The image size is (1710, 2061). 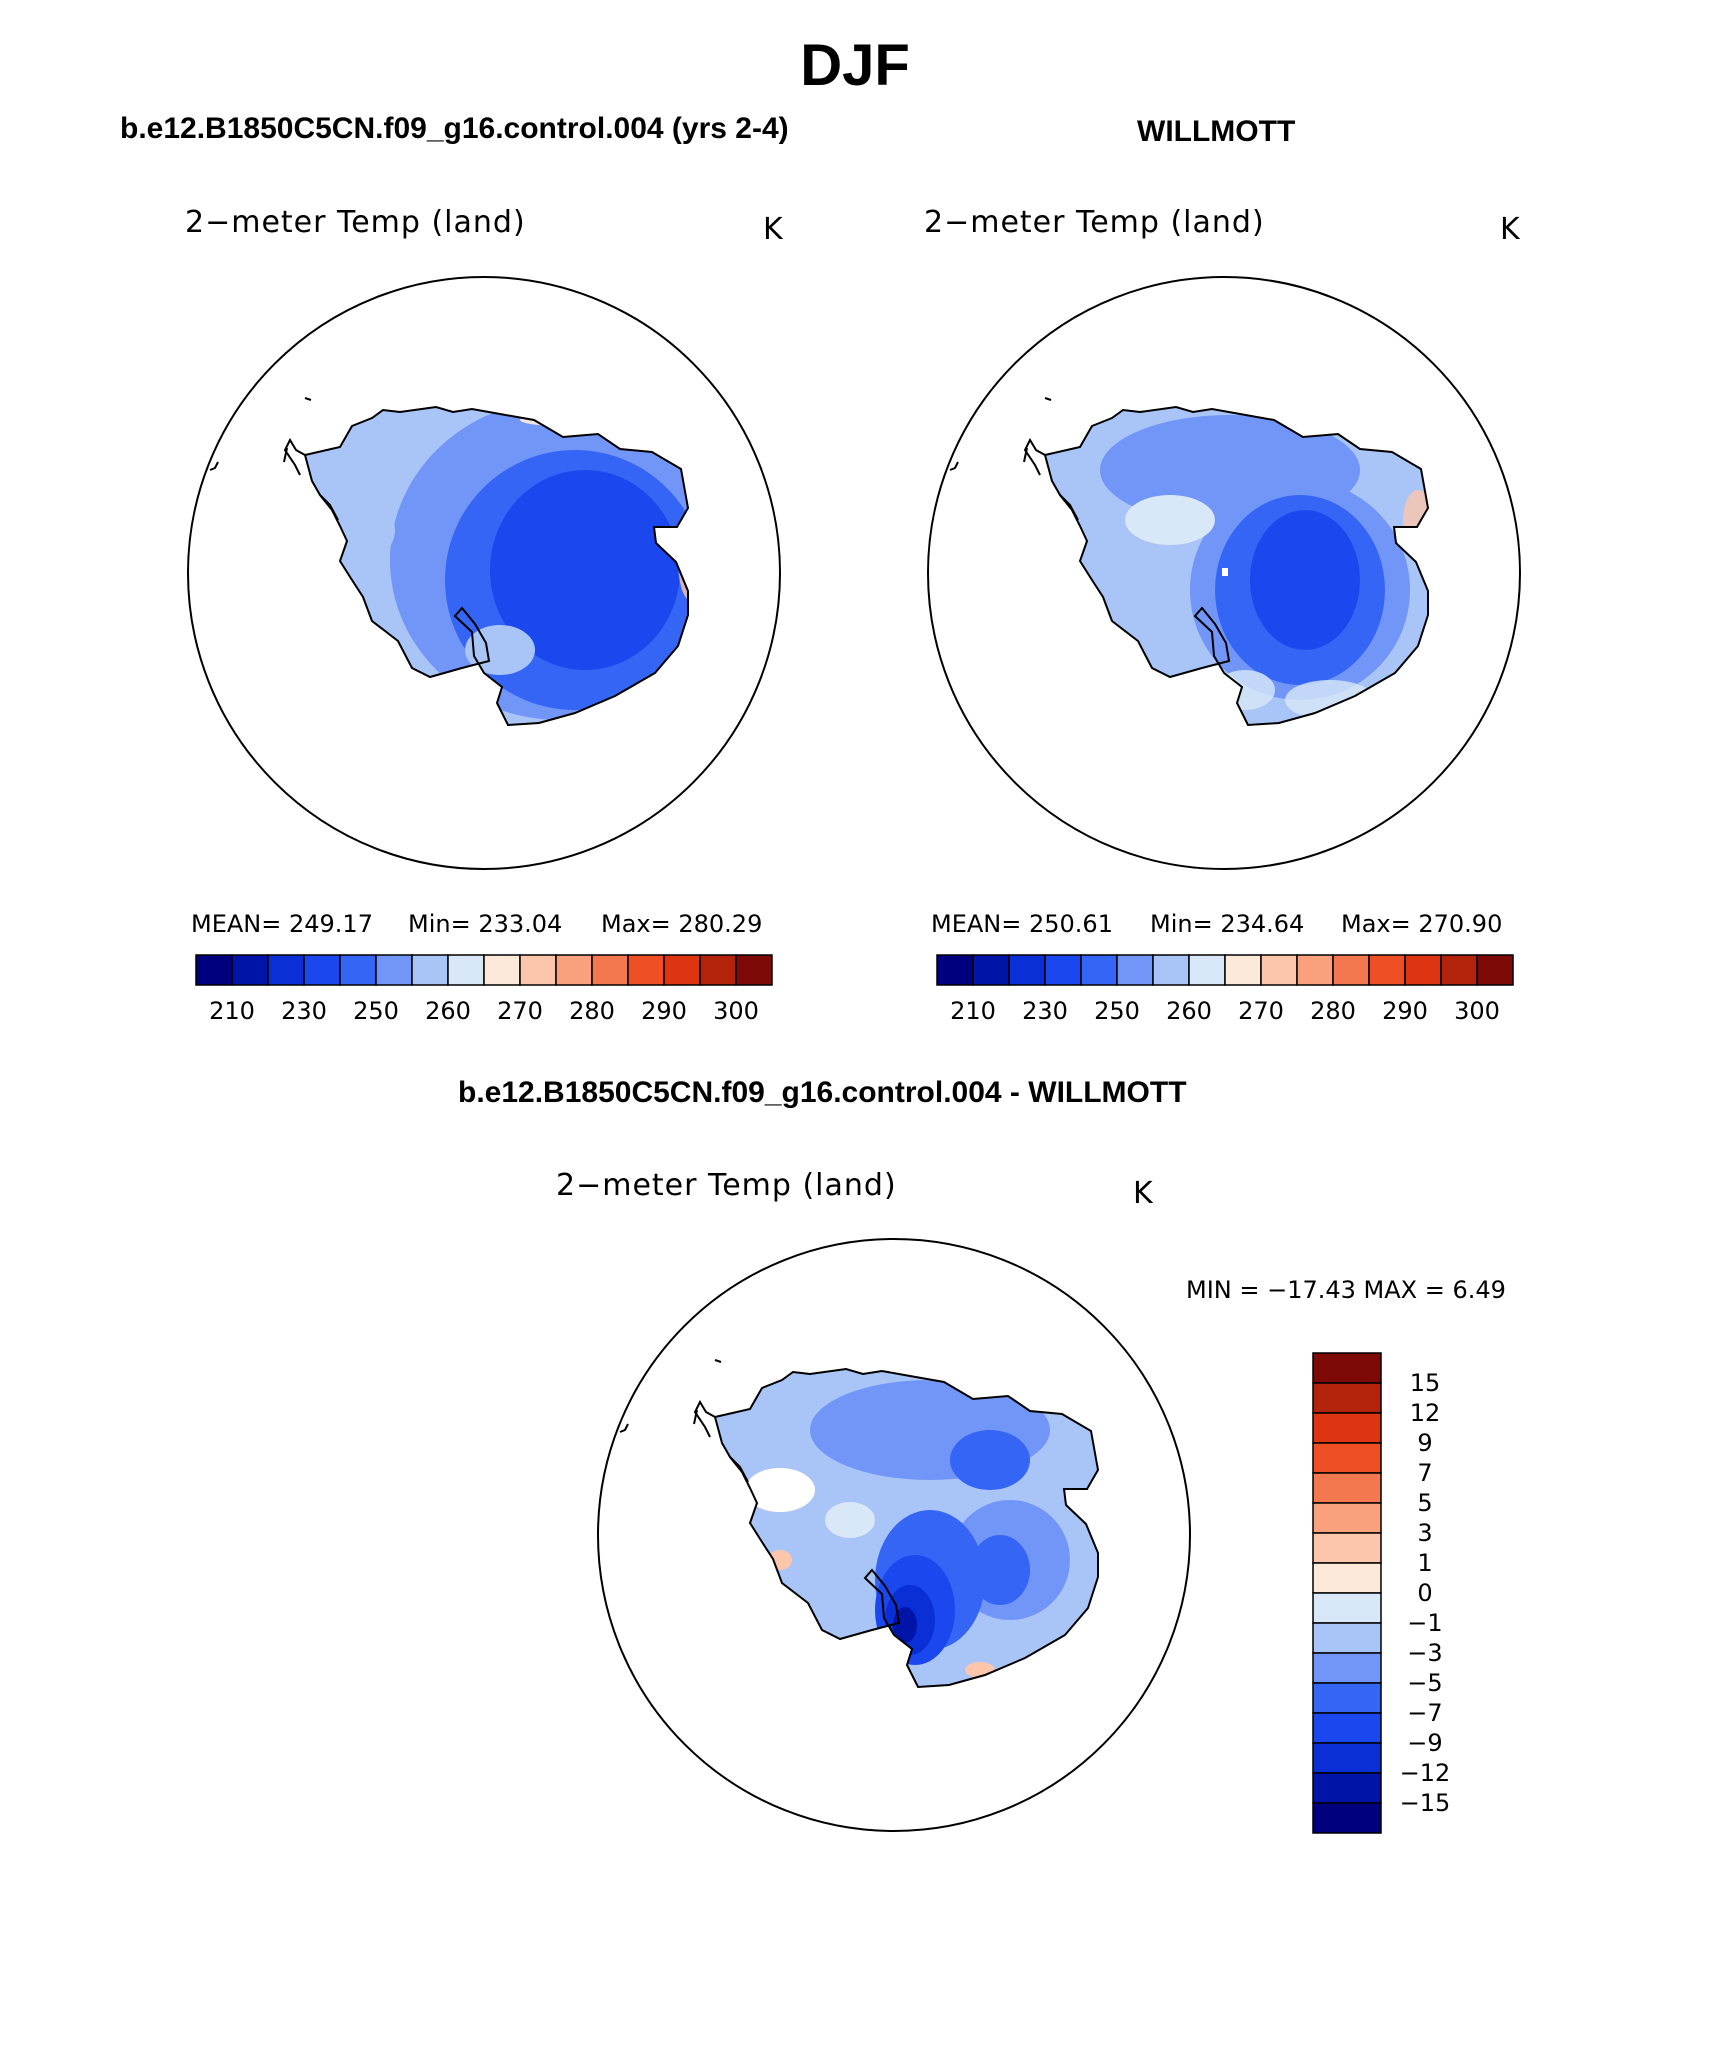 I want to click on diff-colorbar-tick-label: −15, so click(x=1425, y=1803).